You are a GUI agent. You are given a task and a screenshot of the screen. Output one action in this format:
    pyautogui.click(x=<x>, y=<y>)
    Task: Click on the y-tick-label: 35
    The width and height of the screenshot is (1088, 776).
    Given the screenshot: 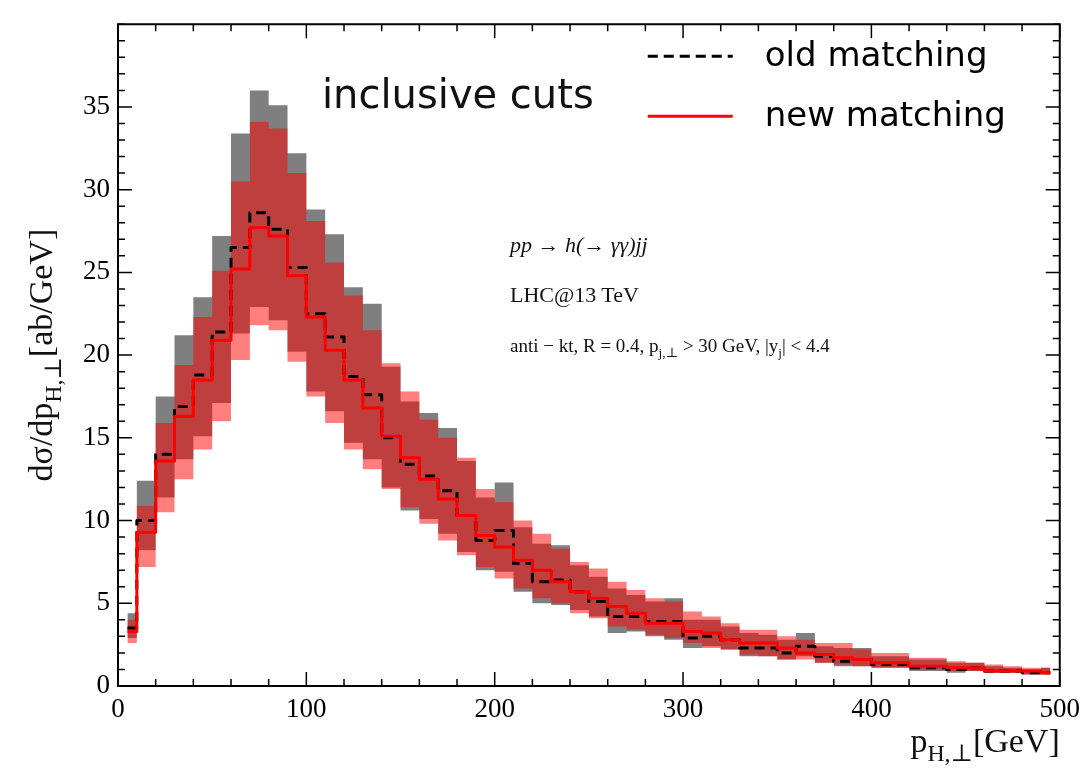 What is the action you would take?
    pyautogui.click(x=96, y=105)
    